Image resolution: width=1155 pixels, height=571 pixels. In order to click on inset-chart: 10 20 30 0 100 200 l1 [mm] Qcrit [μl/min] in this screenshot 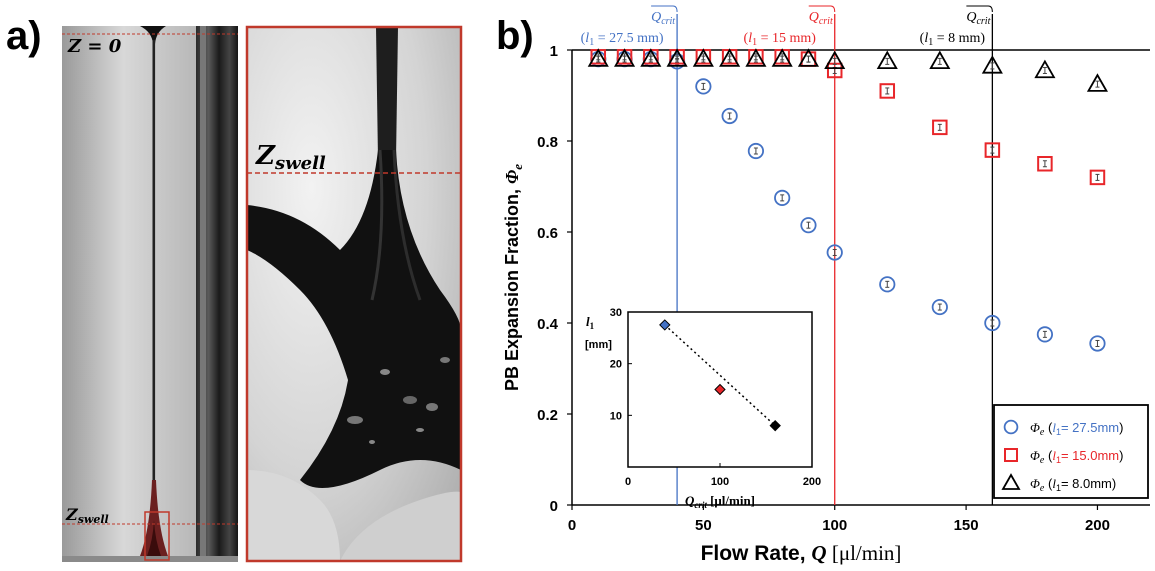, I will do `click(703, 408)`.